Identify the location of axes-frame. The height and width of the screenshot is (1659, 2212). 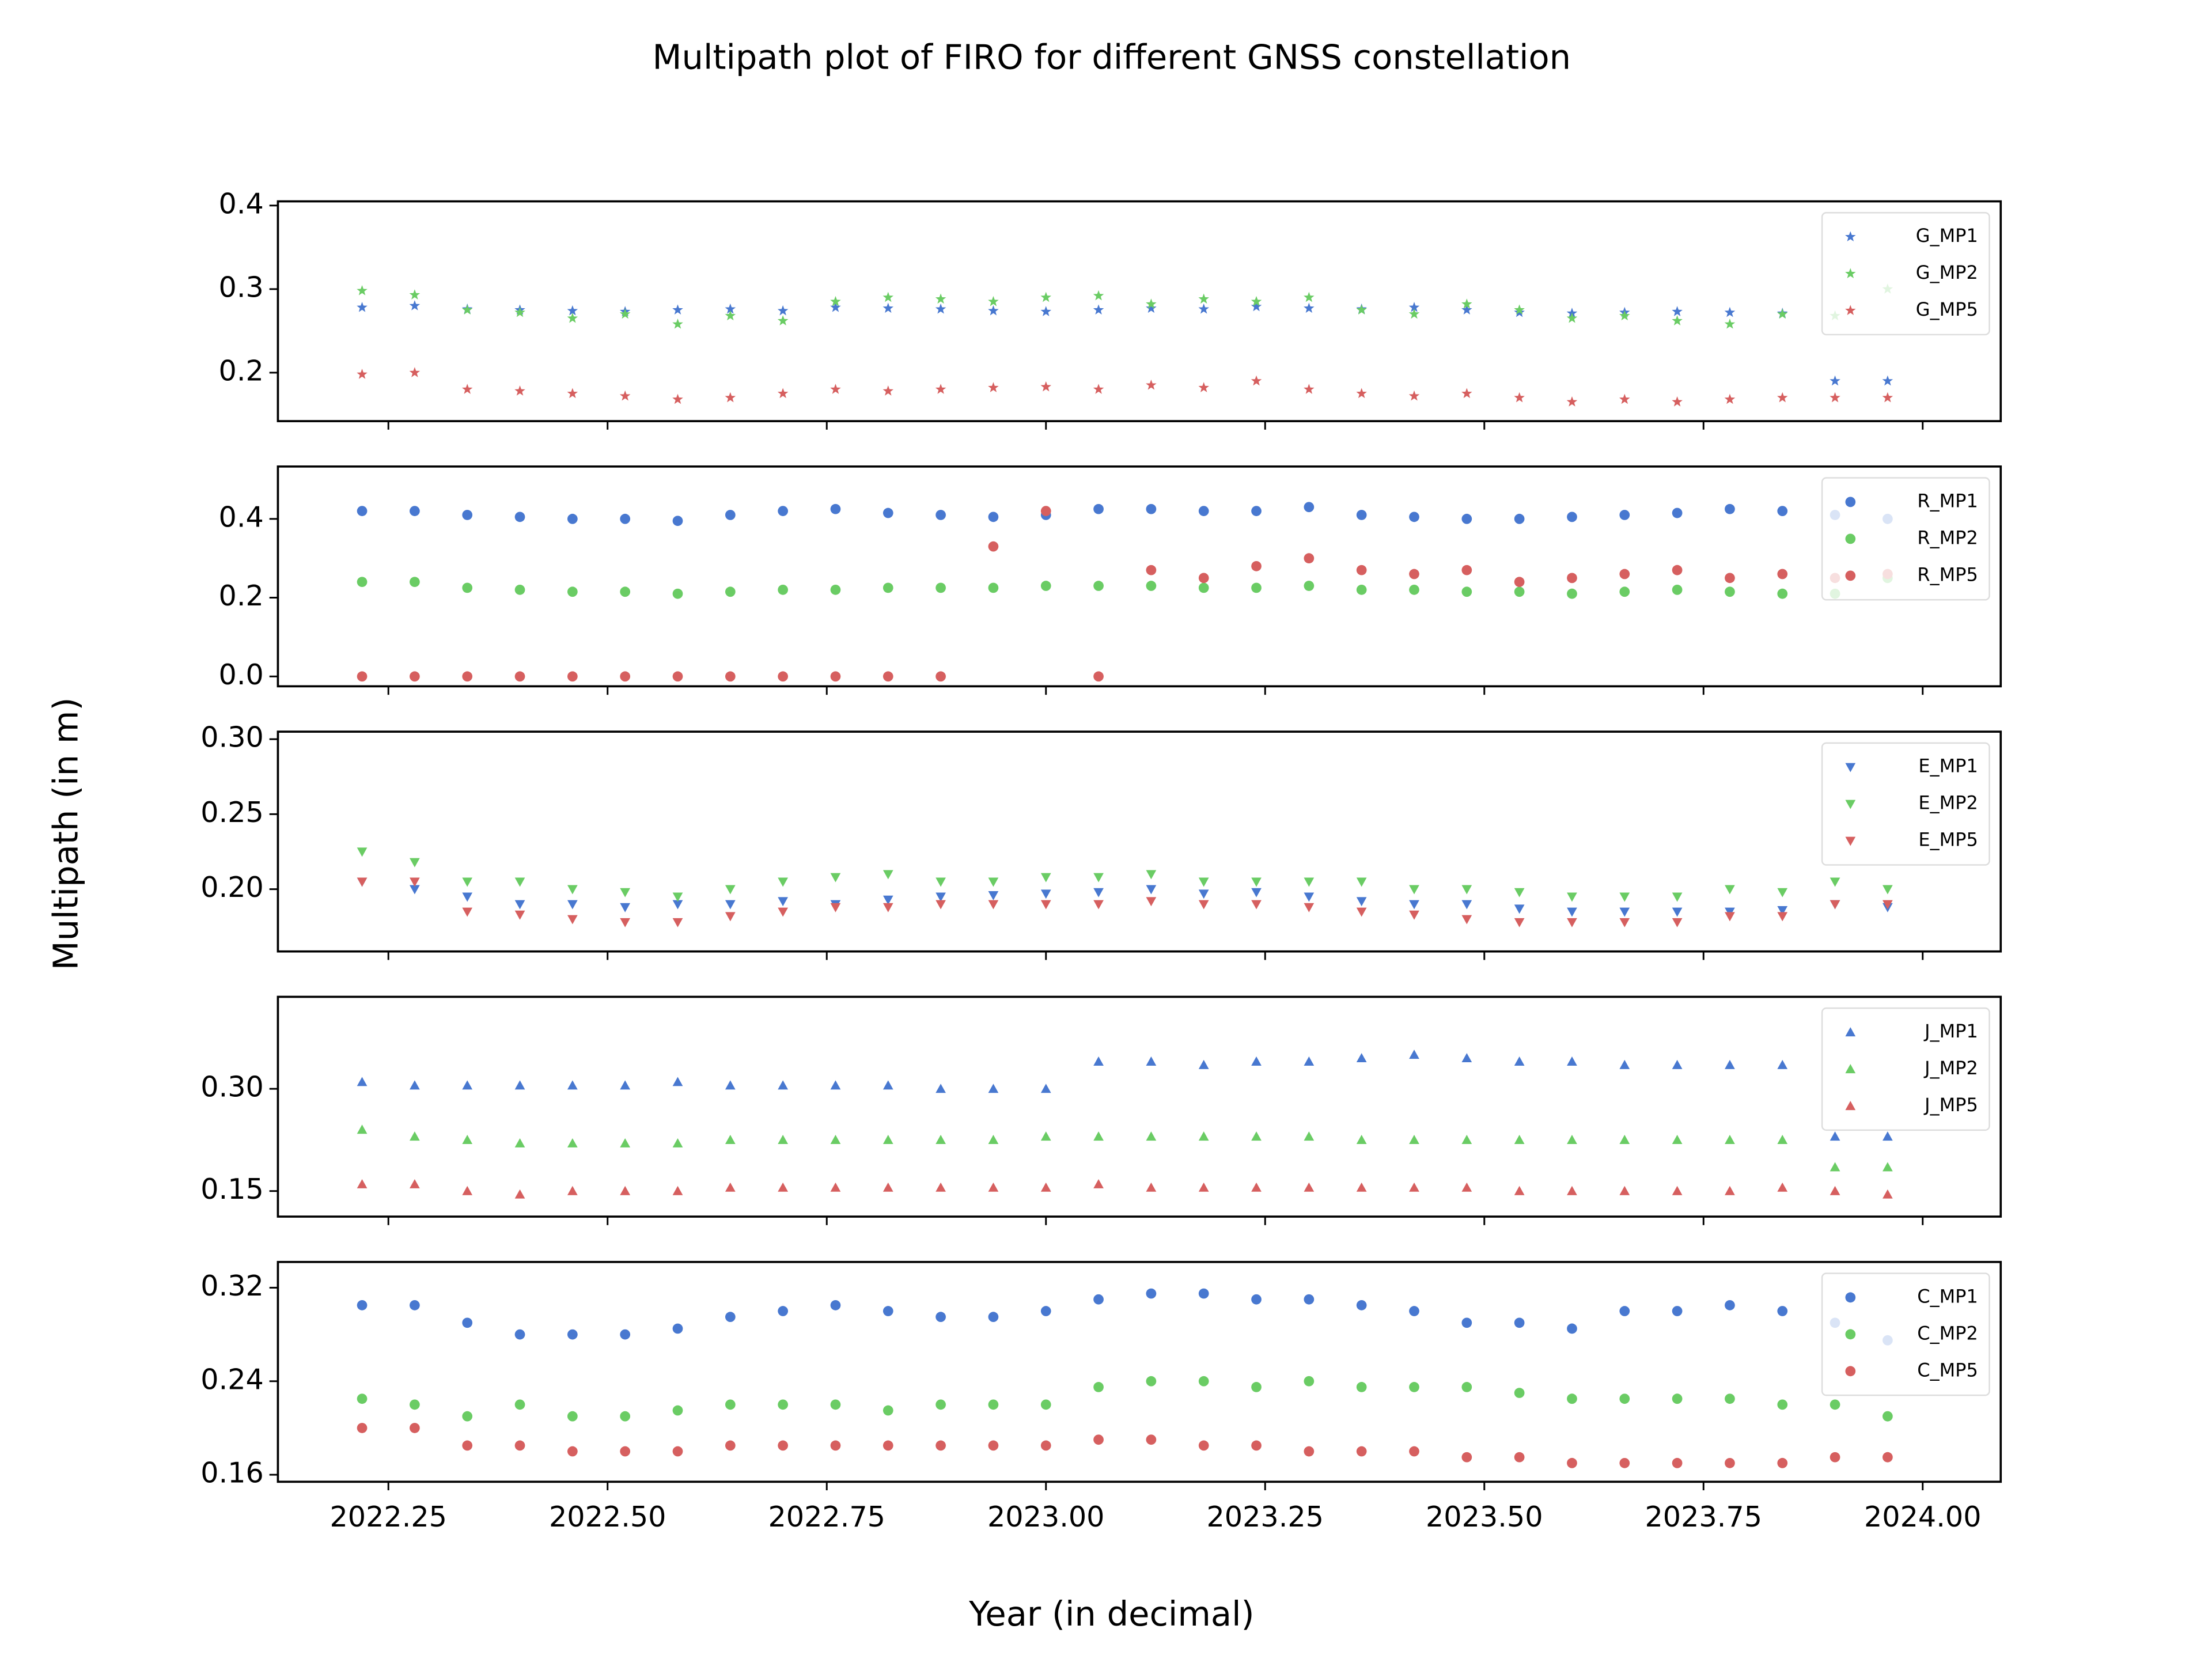
(1139, 311).